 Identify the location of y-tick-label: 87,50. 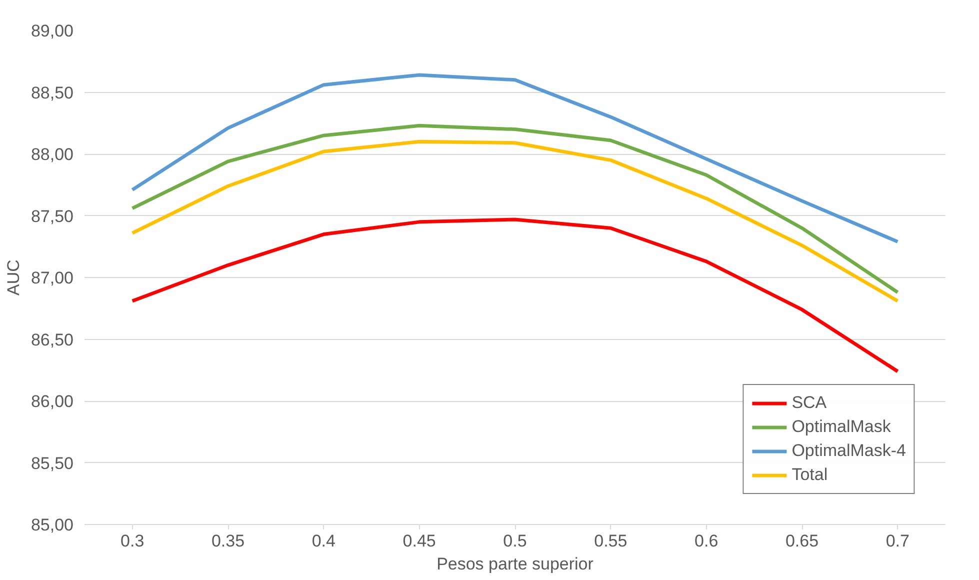
(52, 216).